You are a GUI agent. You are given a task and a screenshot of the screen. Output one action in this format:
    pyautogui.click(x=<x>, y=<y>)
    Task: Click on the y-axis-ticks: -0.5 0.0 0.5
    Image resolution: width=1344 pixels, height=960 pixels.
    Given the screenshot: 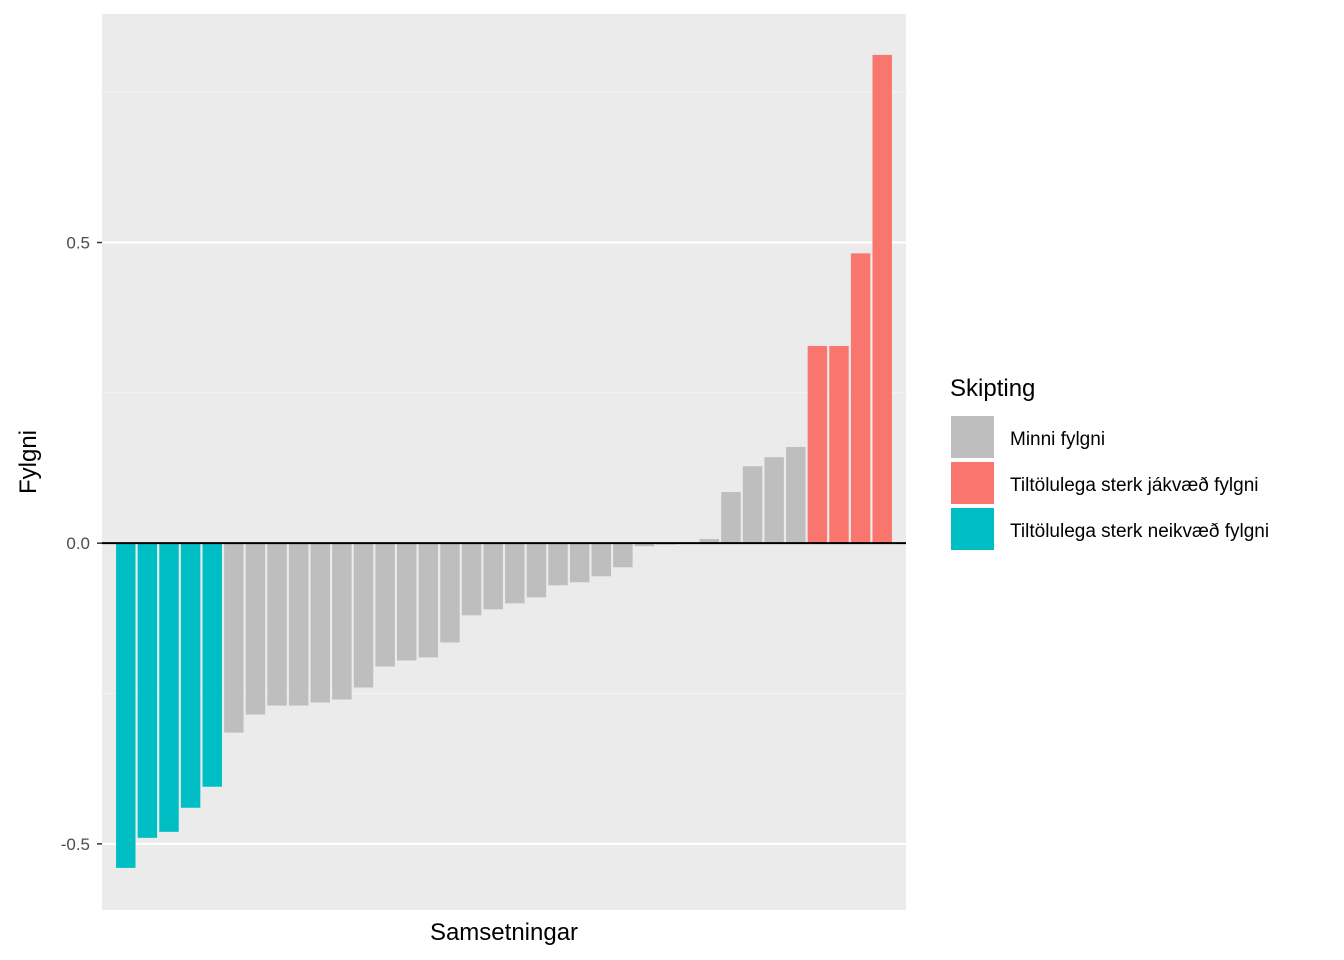 What is the action you would take?
    pyautogui.click(x=81, y=544)
    